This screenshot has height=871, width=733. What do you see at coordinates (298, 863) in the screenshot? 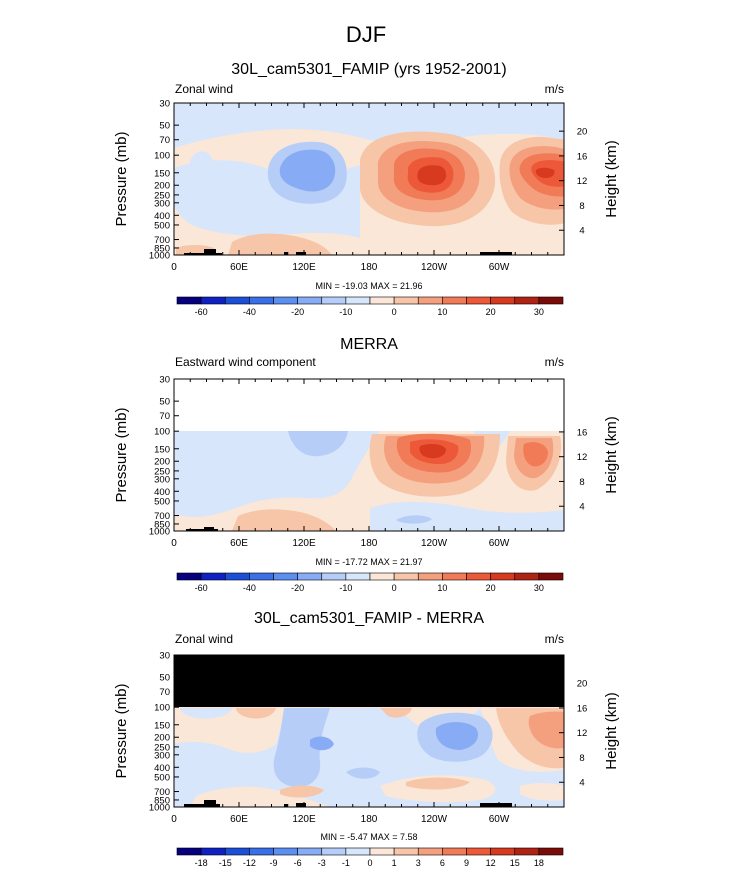
I see `colorbar-label: -6` at bounding box center [298, 863].